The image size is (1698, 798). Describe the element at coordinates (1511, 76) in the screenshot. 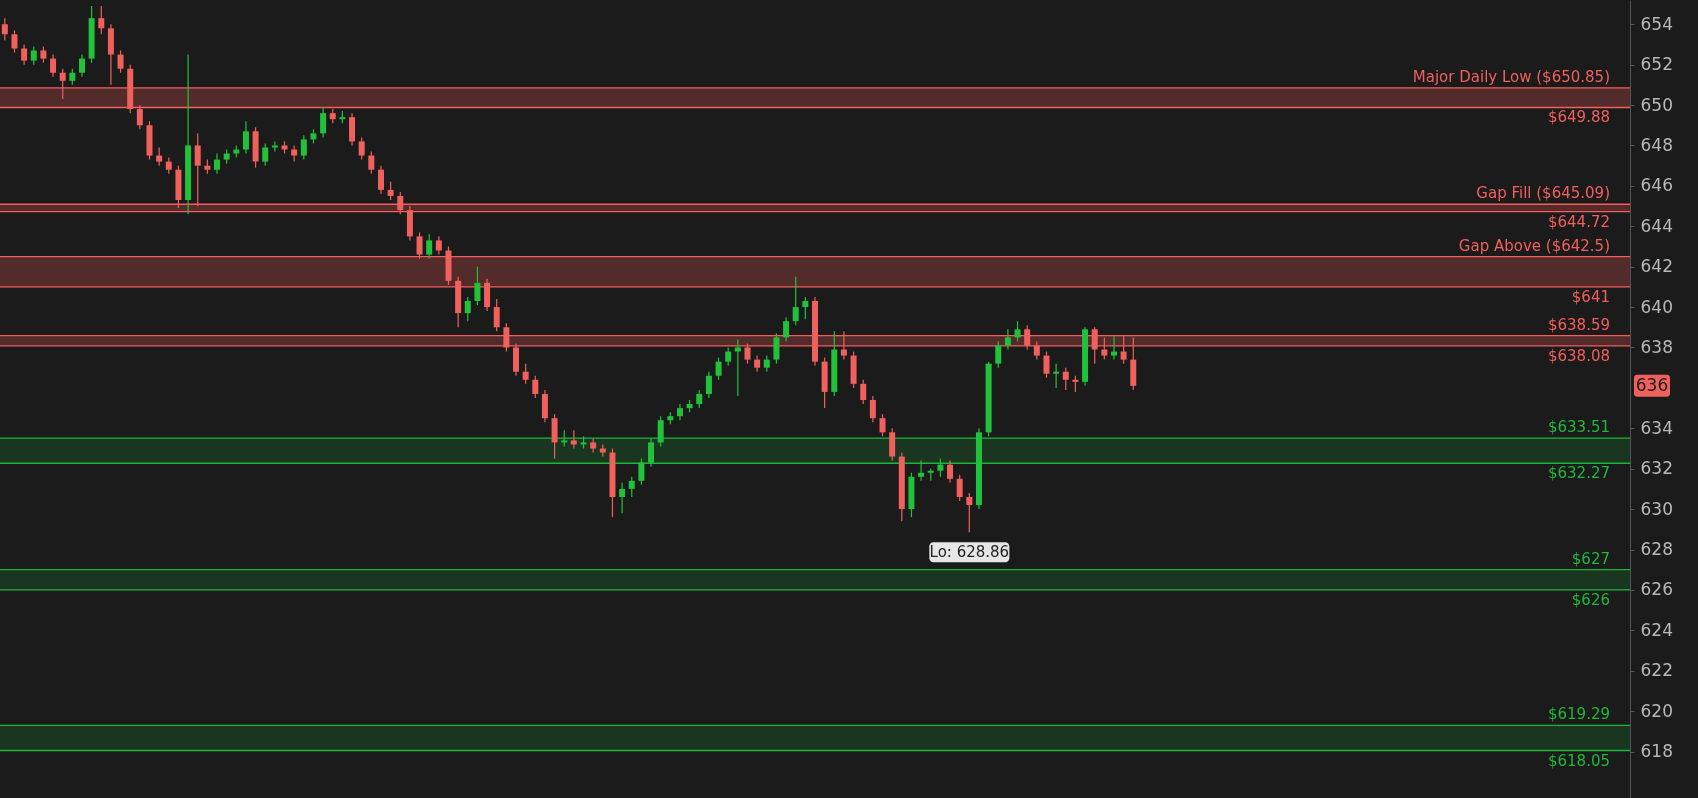

I see `ref-line-label: Major Daily Low ($650.85)` at that location.